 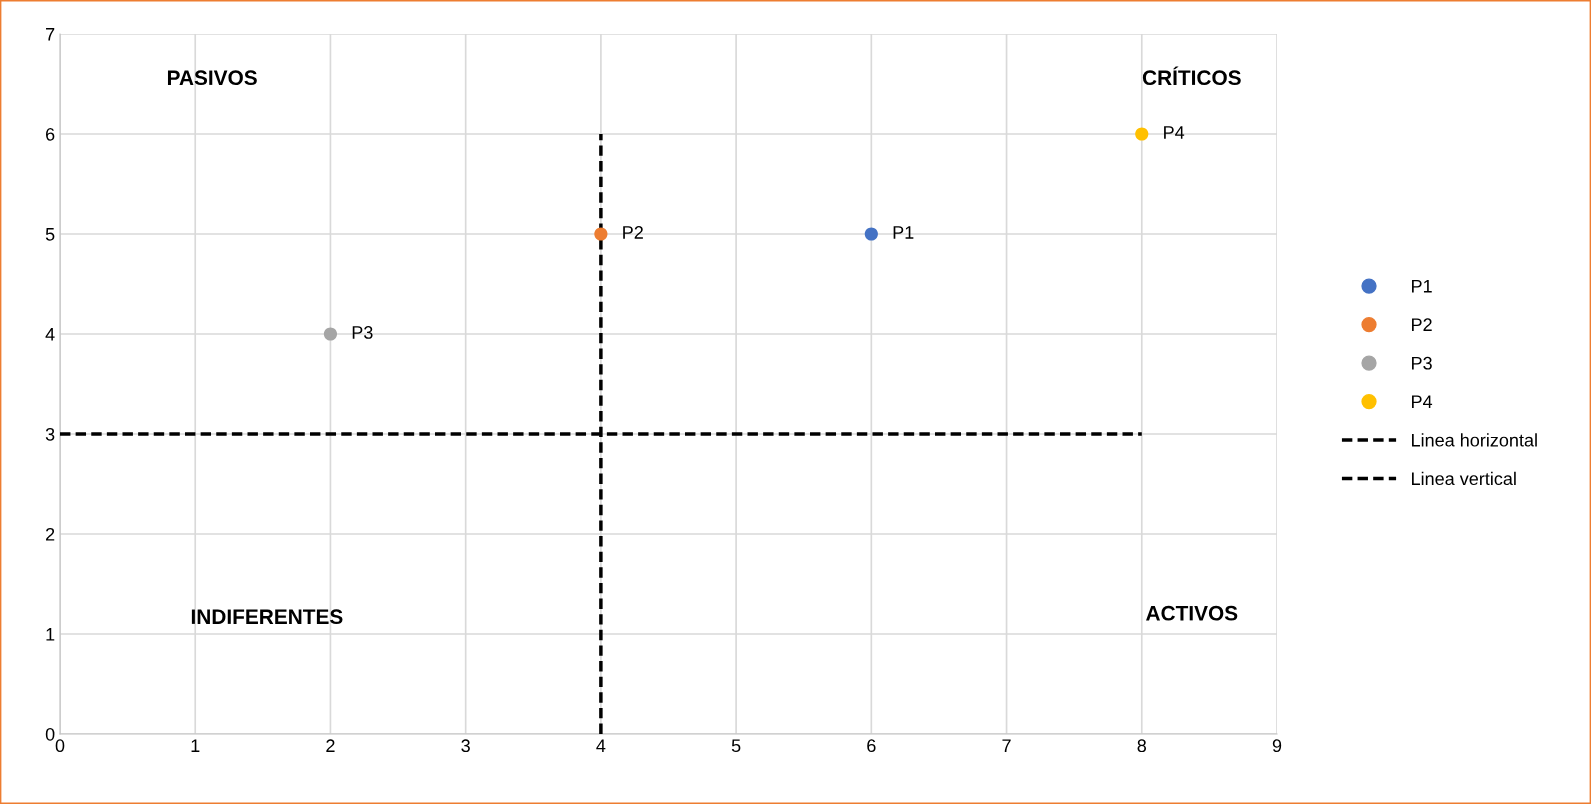 What do you see at coordinates (1174, 132) in the screenshot?
I see `text: P4` at bounding box center [1174, 132].